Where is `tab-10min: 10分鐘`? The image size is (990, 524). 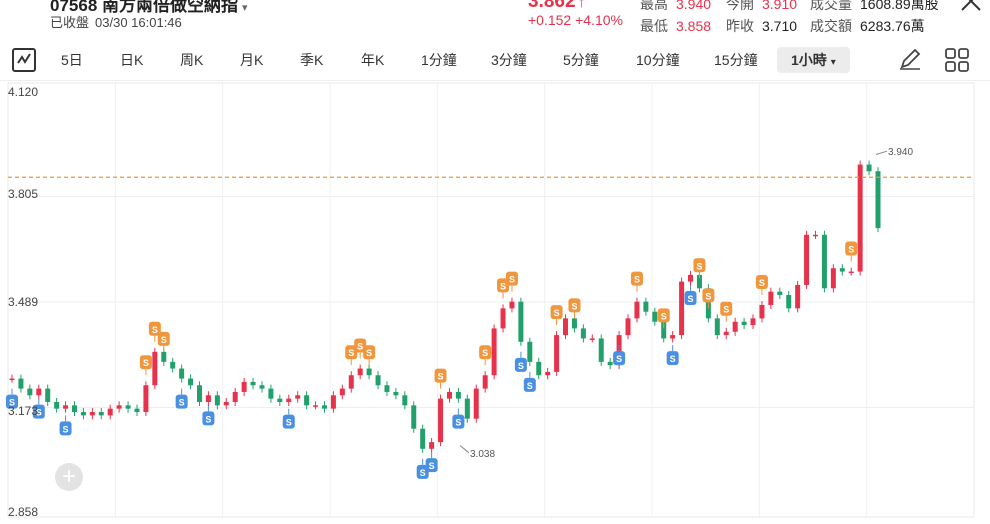 tab-10min: 10分鐘 is located at coordinates (658, 60).